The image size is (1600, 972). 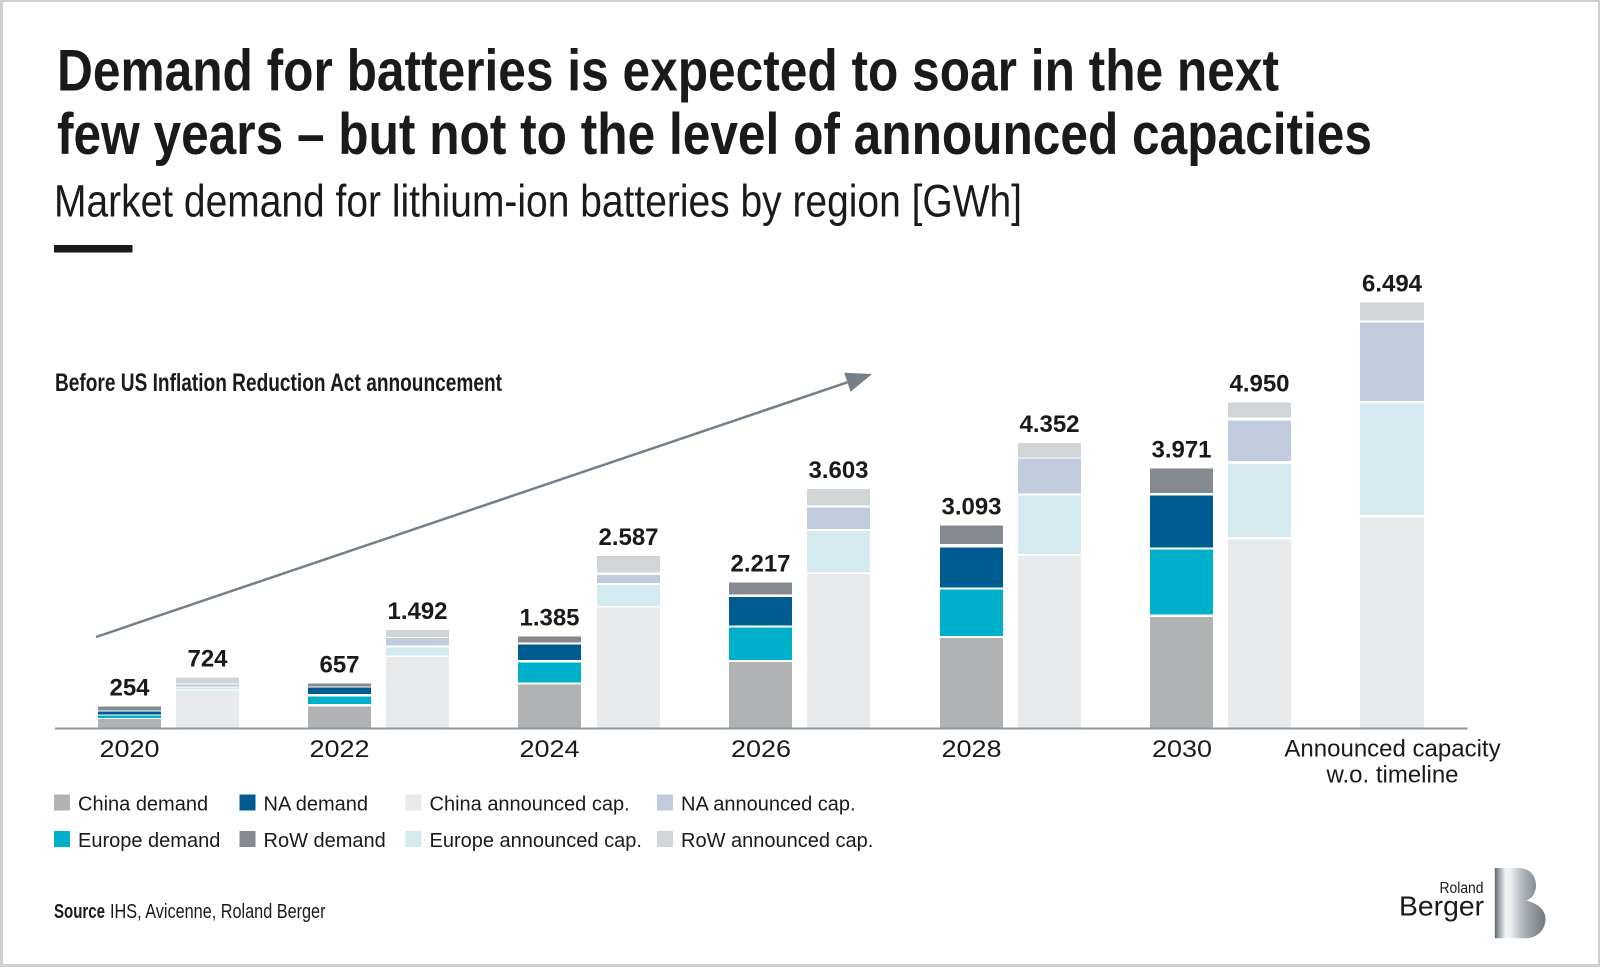 I want to click on svg-text: 2026, so click(x=761, y=749).